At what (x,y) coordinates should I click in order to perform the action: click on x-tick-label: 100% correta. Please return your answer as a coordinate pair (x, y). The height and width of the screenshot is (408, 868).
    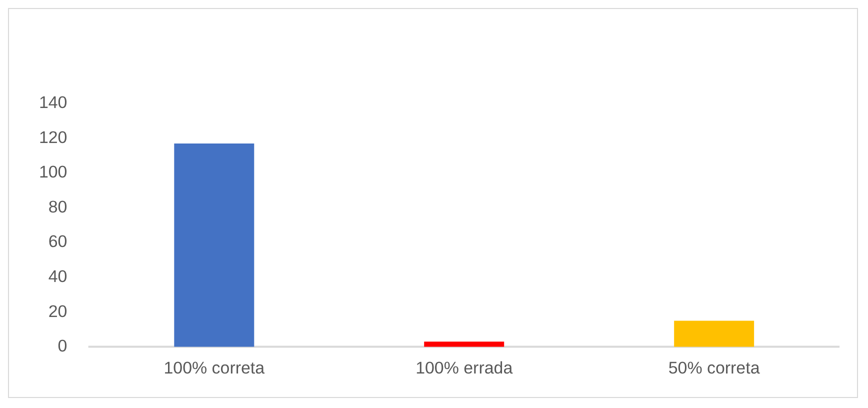
    Looking at the image, I should click on (215, 368).